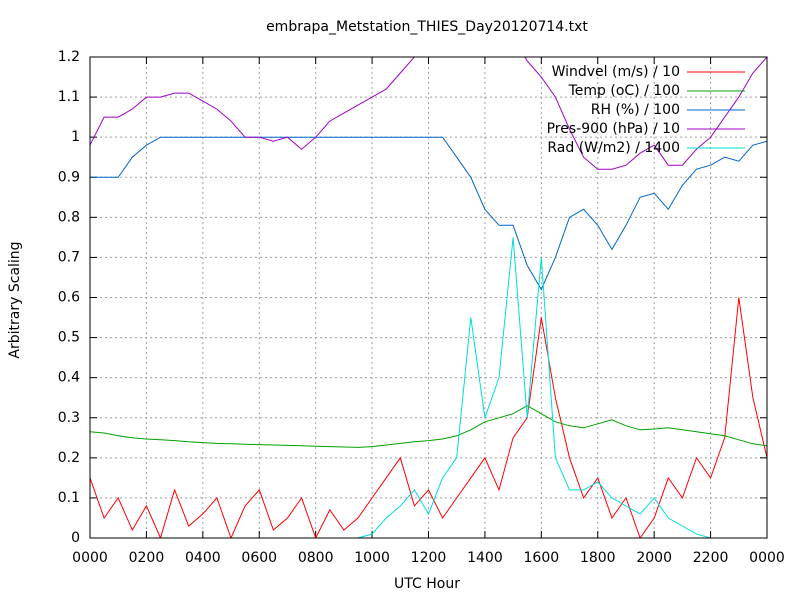 The image size is (800, 600). Describe the element at coordinates (69, 418) in the screenshot. I see `y-tick-label: 0.3` at that location.